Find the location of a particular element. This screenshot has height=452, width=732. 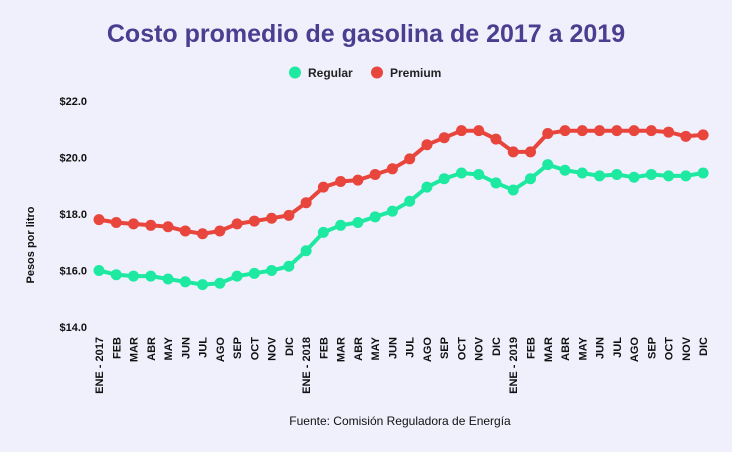

x-tick-label: FEB is located at coordinates (324, 348).